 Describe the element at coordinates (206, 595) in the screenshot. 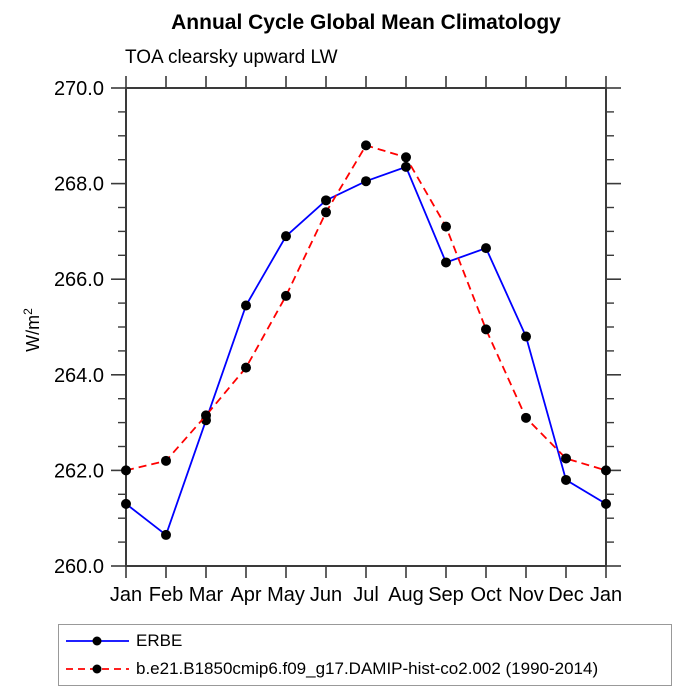

I see `x-tick-label: Mar` at that location.